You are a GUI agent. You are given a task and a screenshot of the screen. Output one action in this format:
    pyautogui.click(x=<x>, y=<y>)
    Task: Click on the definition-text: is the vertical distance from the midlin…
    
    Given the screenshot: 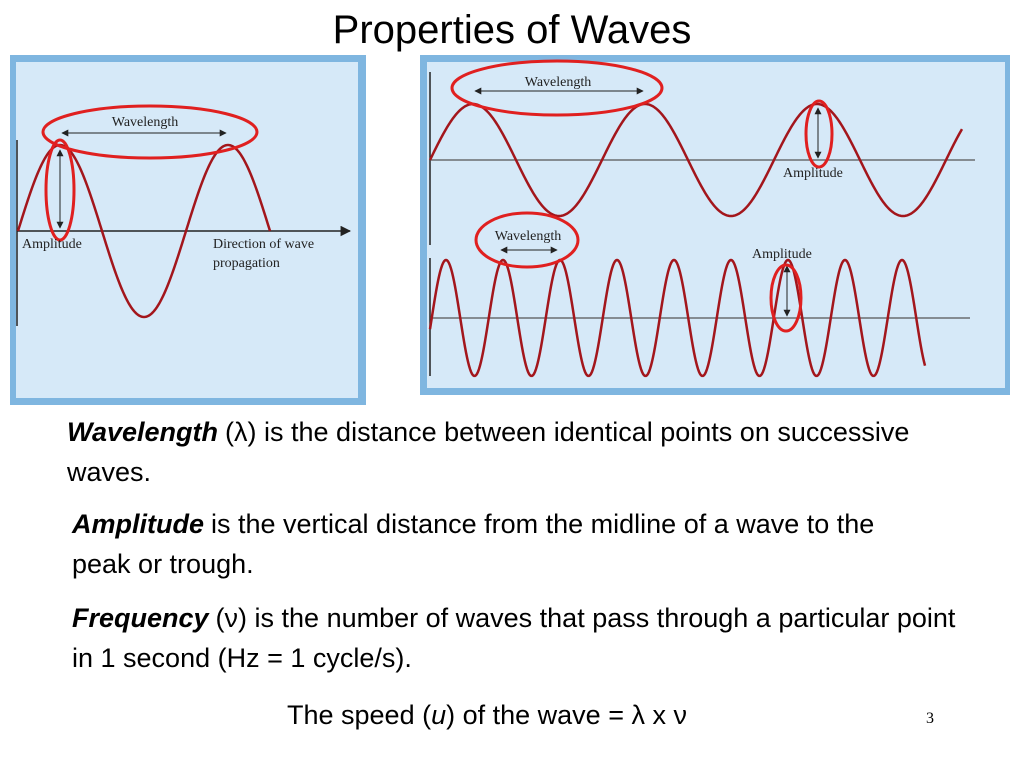 What is the action you would take?
    pyautogui.click(x=473, y=544)
    